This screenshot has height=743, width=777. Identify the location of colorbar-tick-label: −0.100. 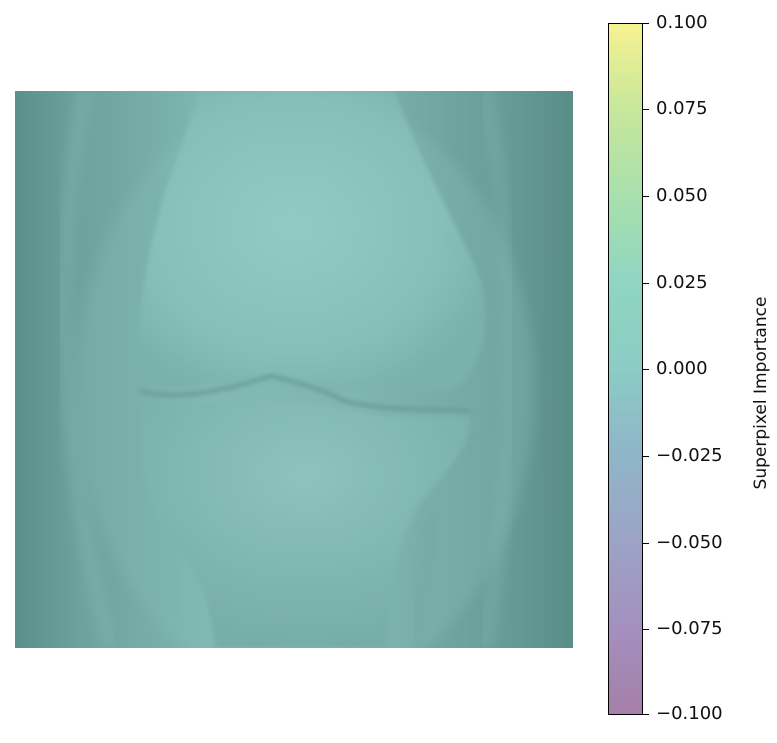
(689, 713).